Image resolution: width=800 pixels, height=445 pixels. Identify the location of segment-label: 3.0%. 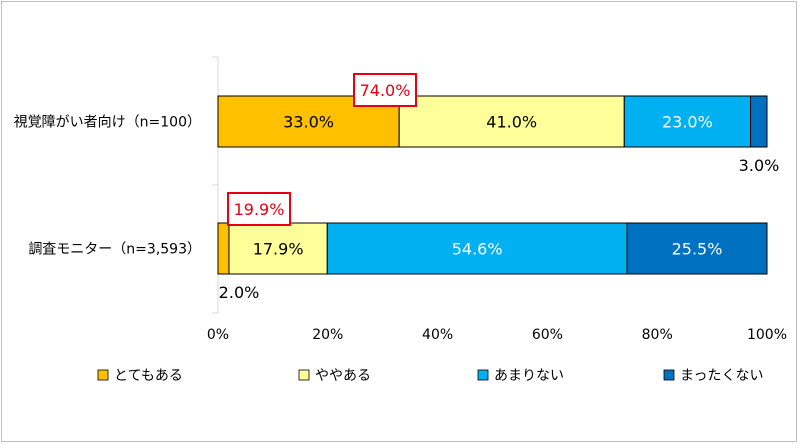
(759, 165).